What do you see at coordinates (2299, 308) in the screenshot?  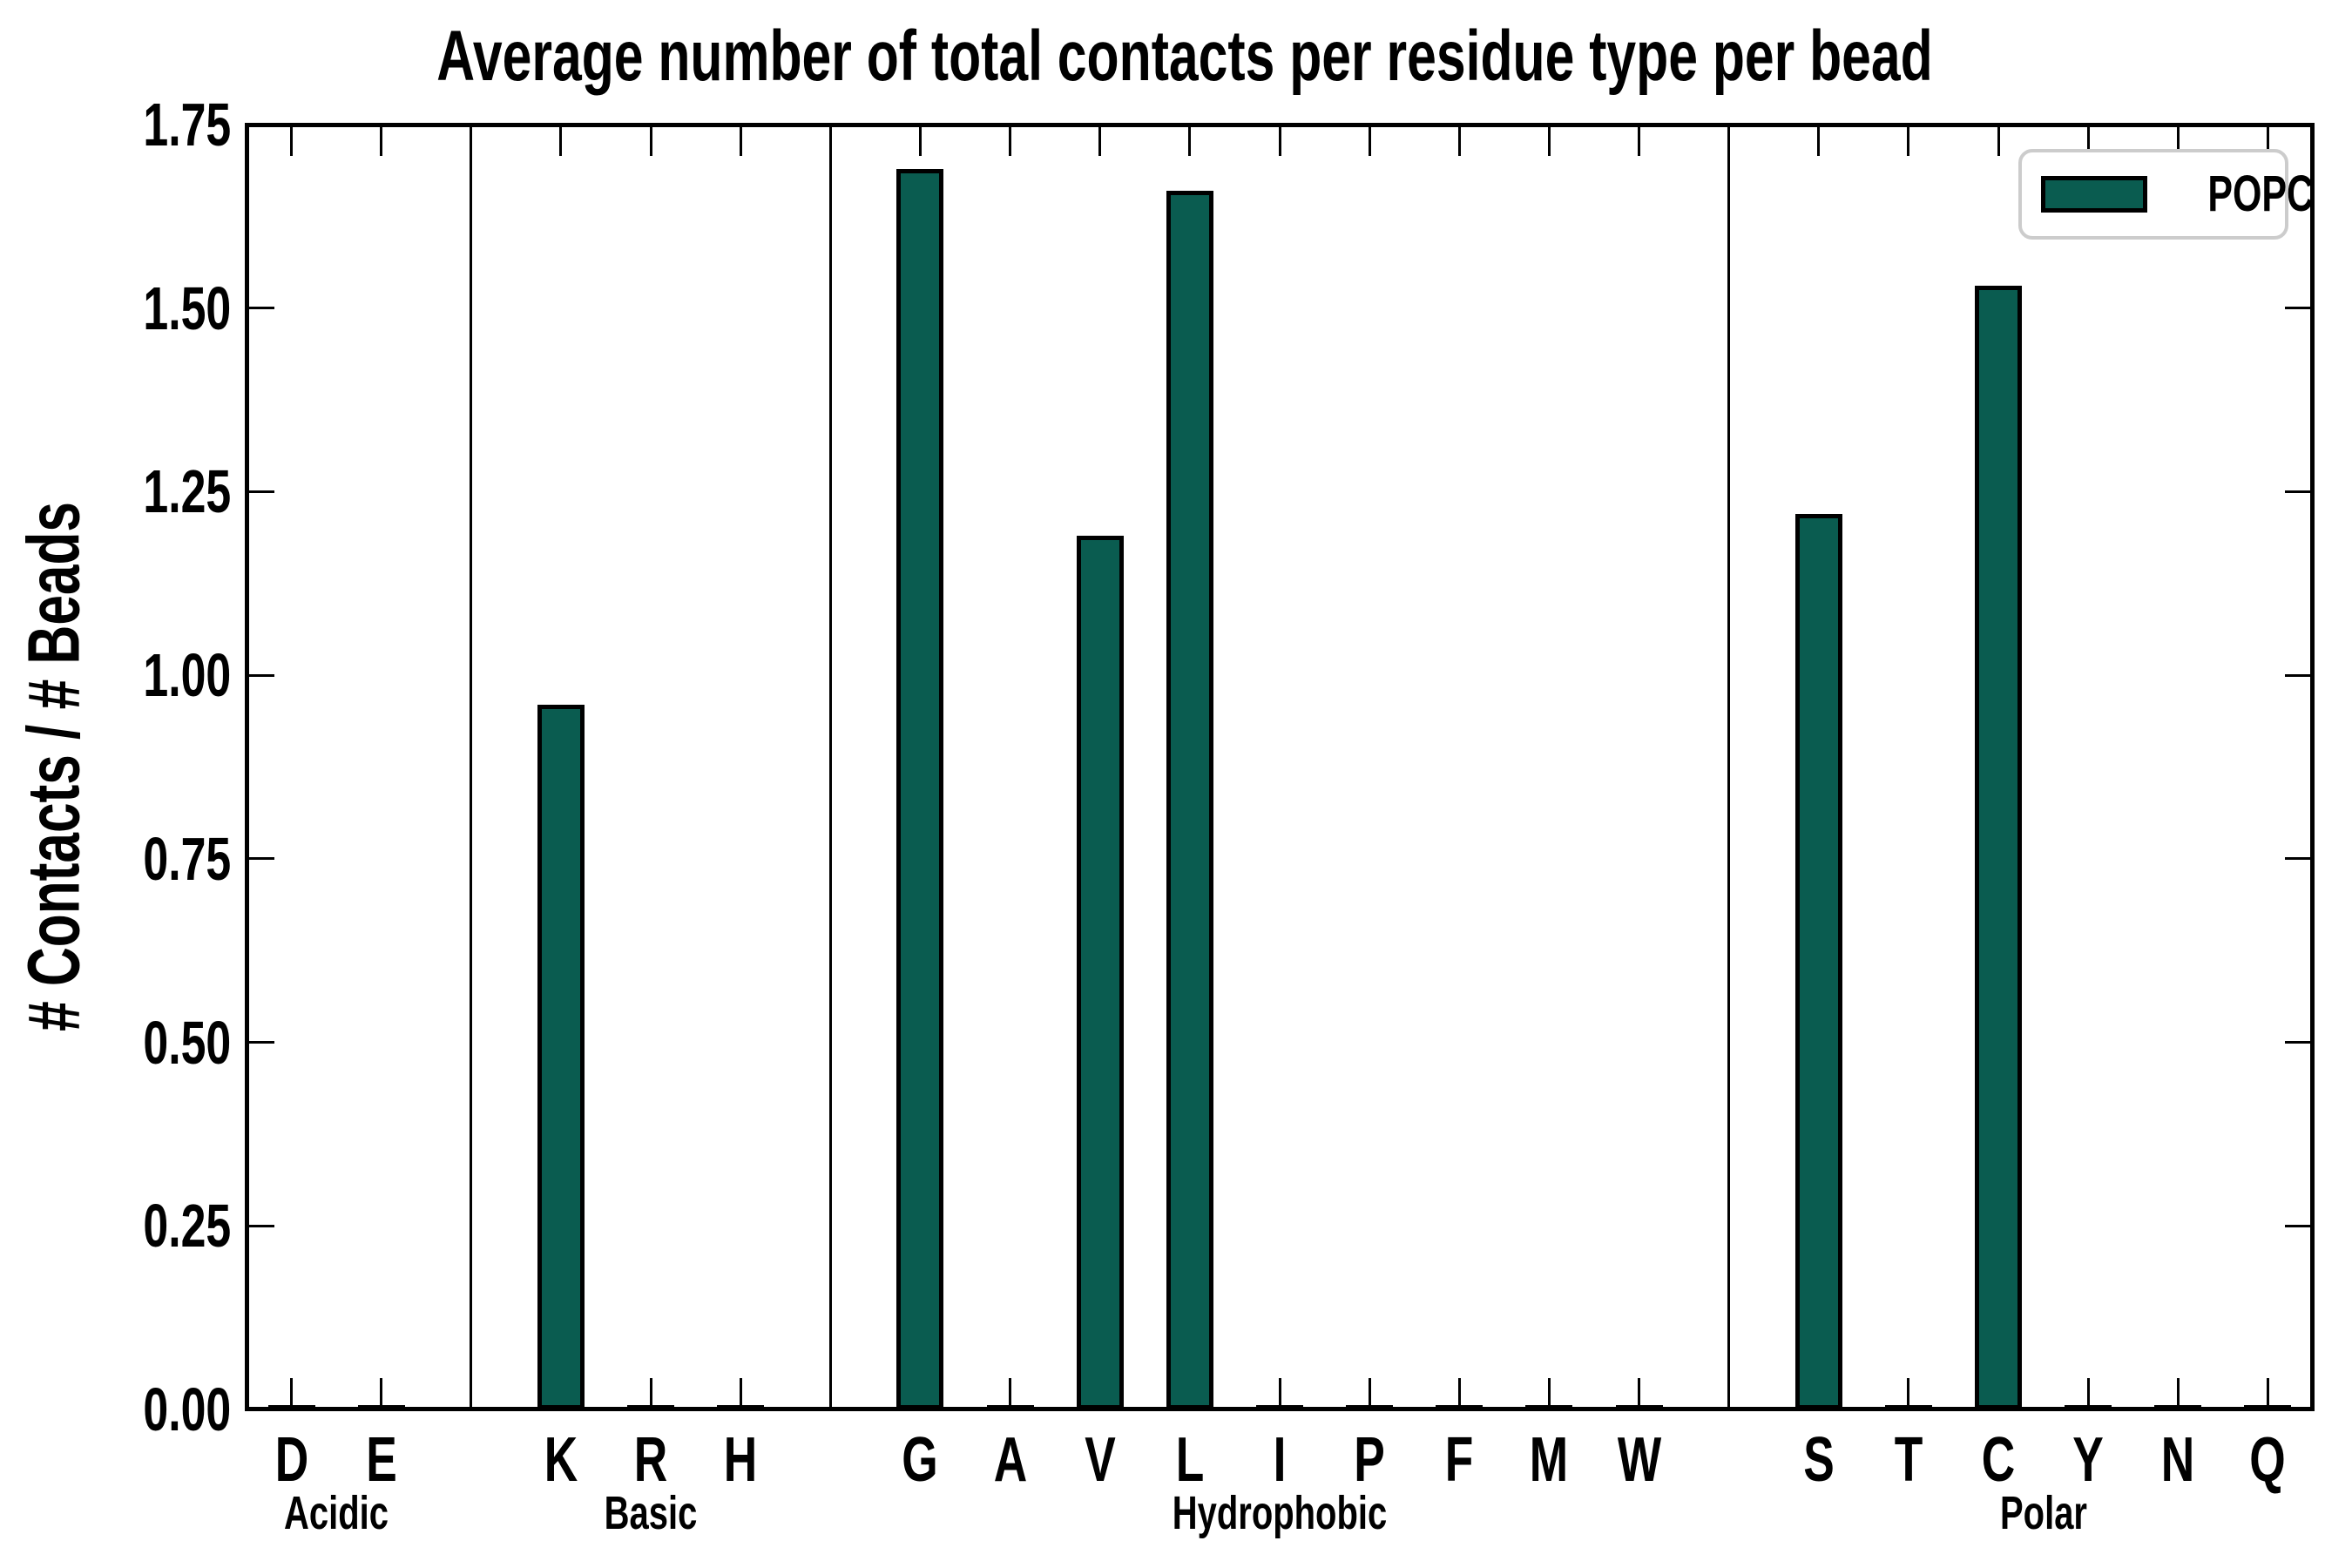 I see `y-tick-right-1.50` at bounding box center [2299, 308].